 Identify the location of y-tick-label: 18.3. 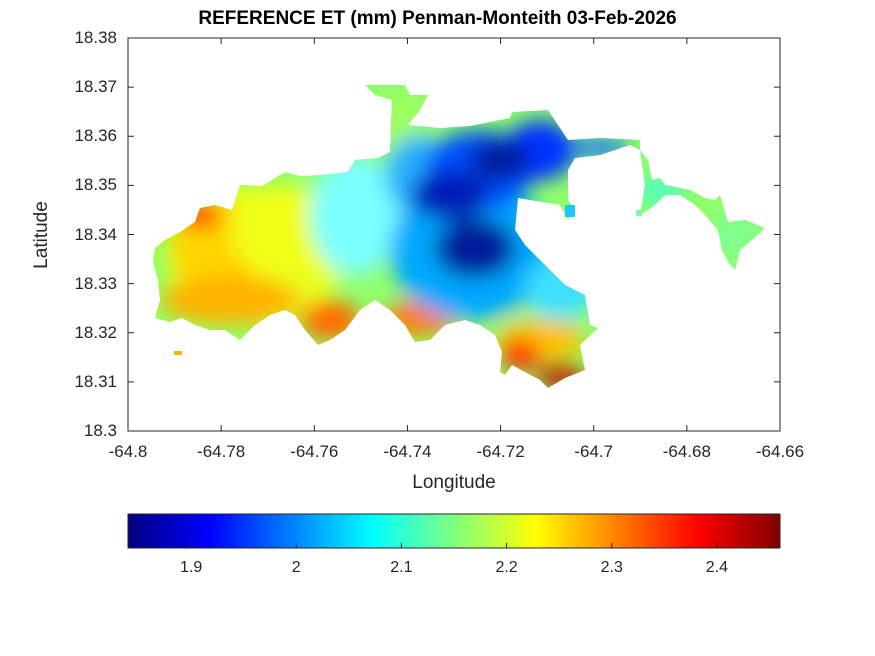
(100, 430).